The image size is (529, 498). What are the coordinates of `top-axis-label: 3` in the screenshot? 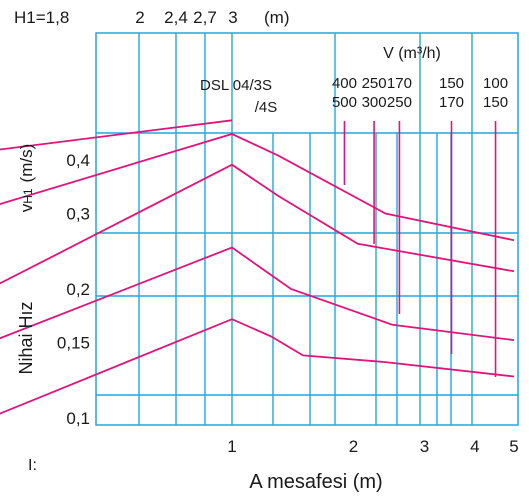 It's located at (232, 17).